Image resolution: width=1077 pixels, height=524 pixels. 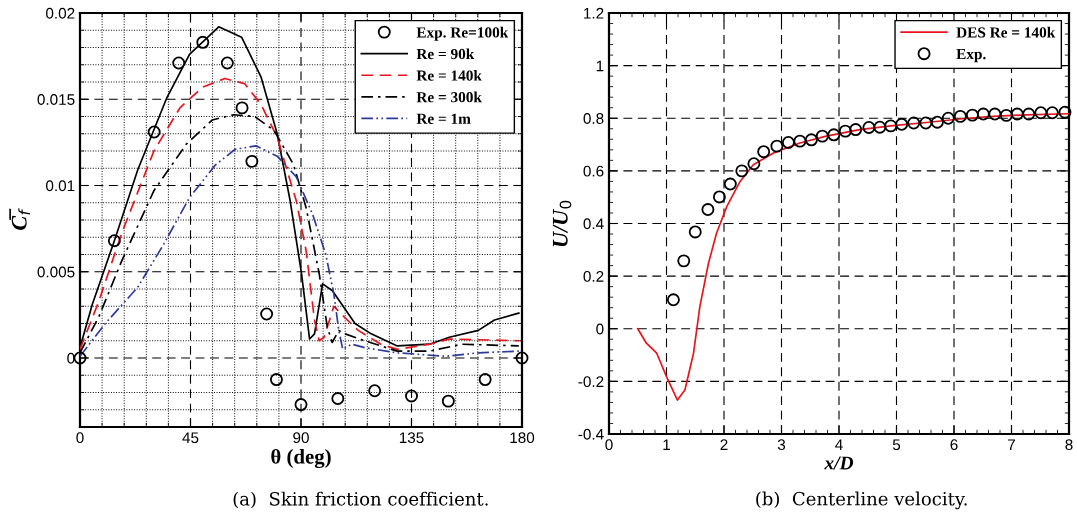 What do you see at coordinates (20, 219) in the screenshot?
I see `y-axis-title: C̅$_{f}$` at bounding box center [20, 219].